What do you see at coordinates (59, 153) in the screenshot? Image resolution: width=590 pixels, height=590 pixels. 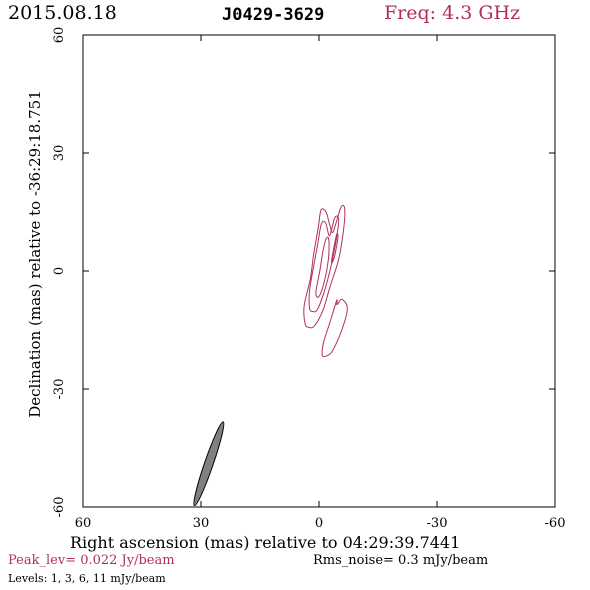 I see `y-tick-label: 30` at bounding box center [59, 153].